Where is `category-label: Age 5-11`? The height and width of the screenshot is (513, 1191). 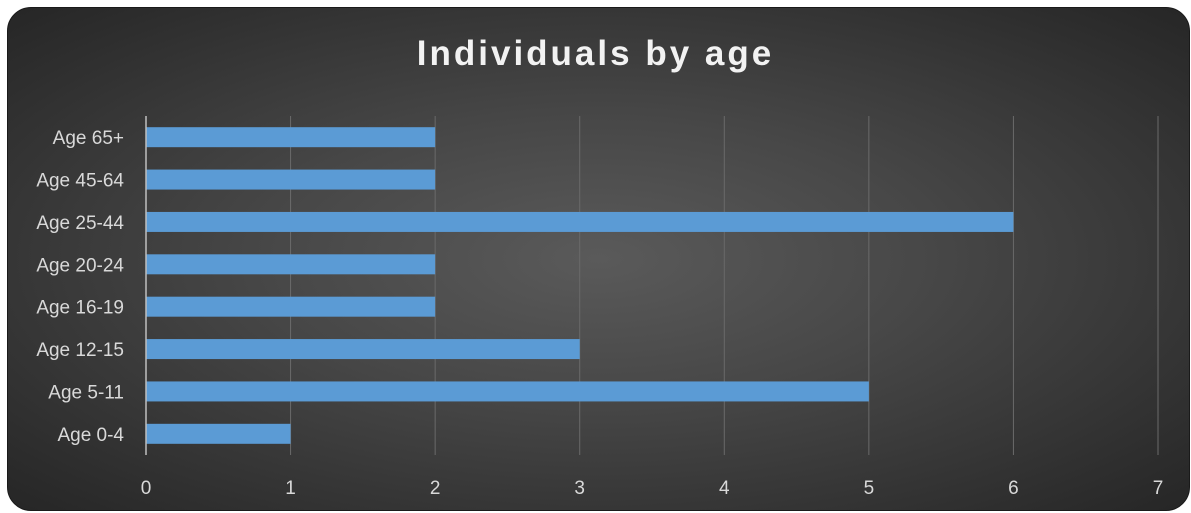 category-label: Age 5-11 is located at coordinates (86, 392).